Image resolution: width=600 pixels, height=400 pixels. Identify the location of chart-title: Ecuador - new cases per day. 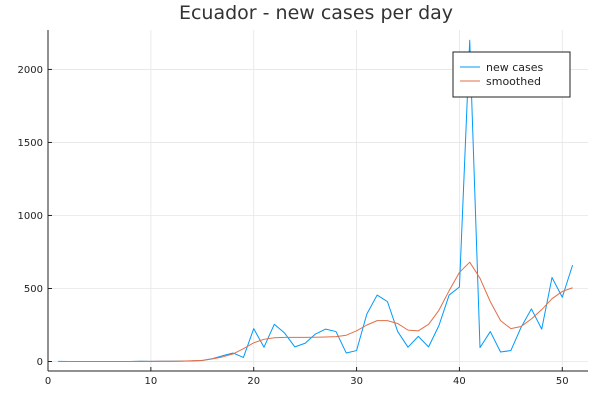
(316, 13).